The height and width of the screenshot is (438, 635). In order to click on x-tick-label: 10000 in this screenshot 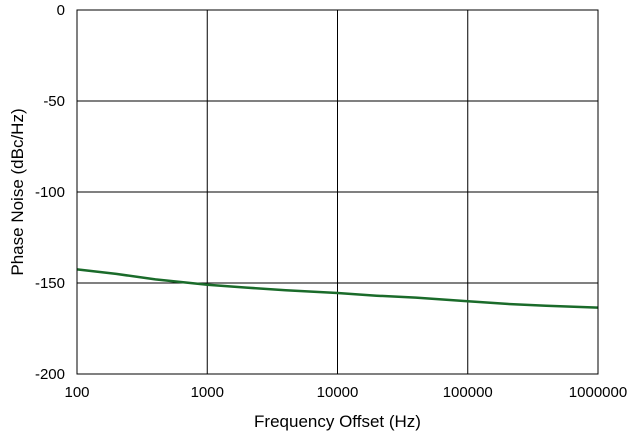, I will do `click(338, 392)`.